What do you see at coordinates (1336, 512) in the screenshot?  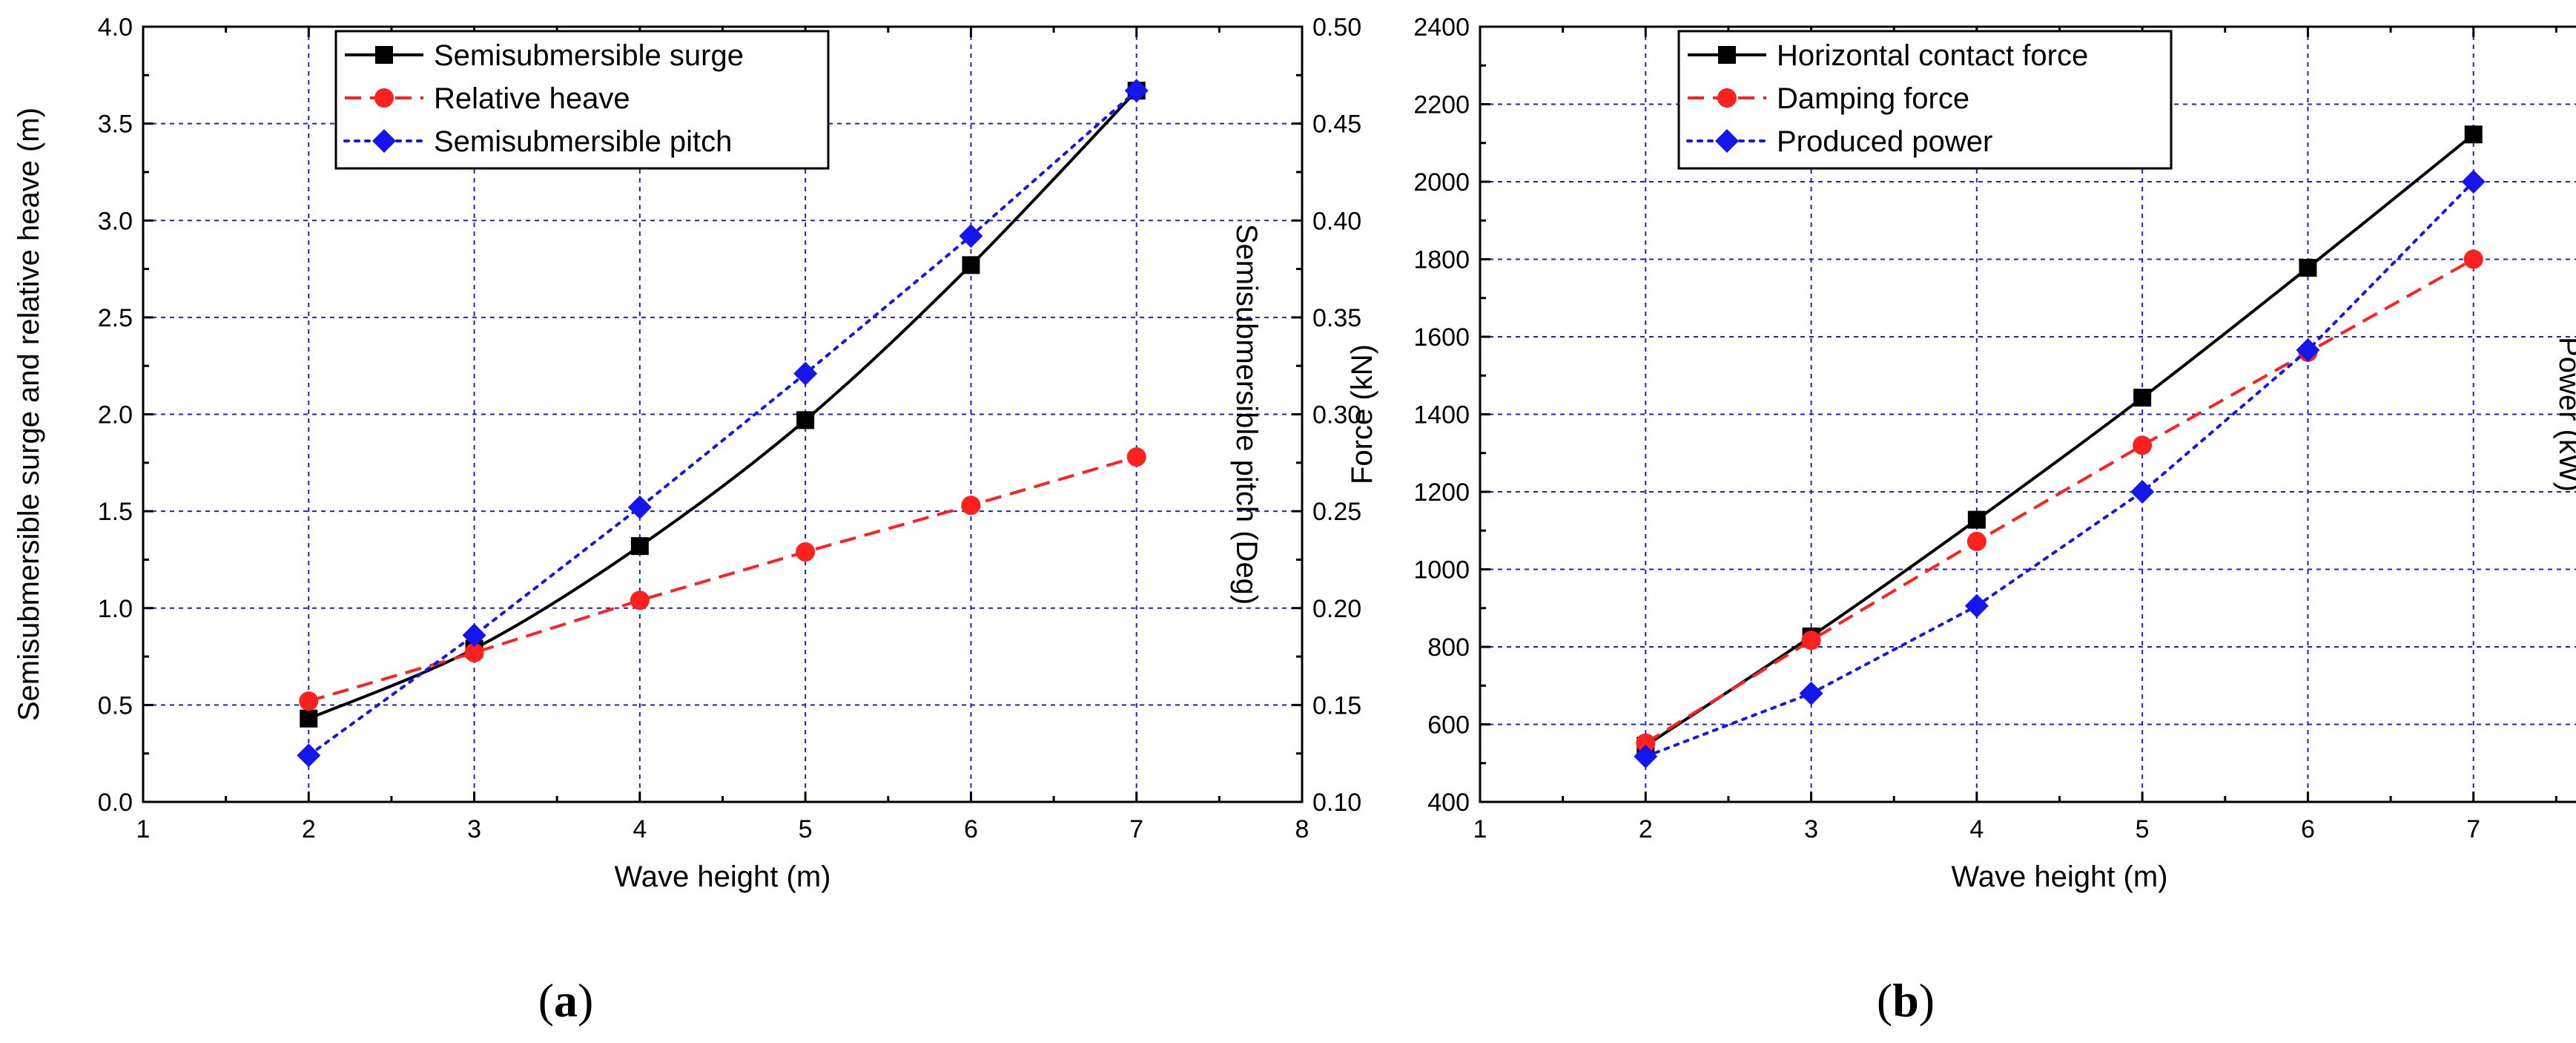 I see `y2-tick-label: 0.25` at bounding box center [1336, 512].